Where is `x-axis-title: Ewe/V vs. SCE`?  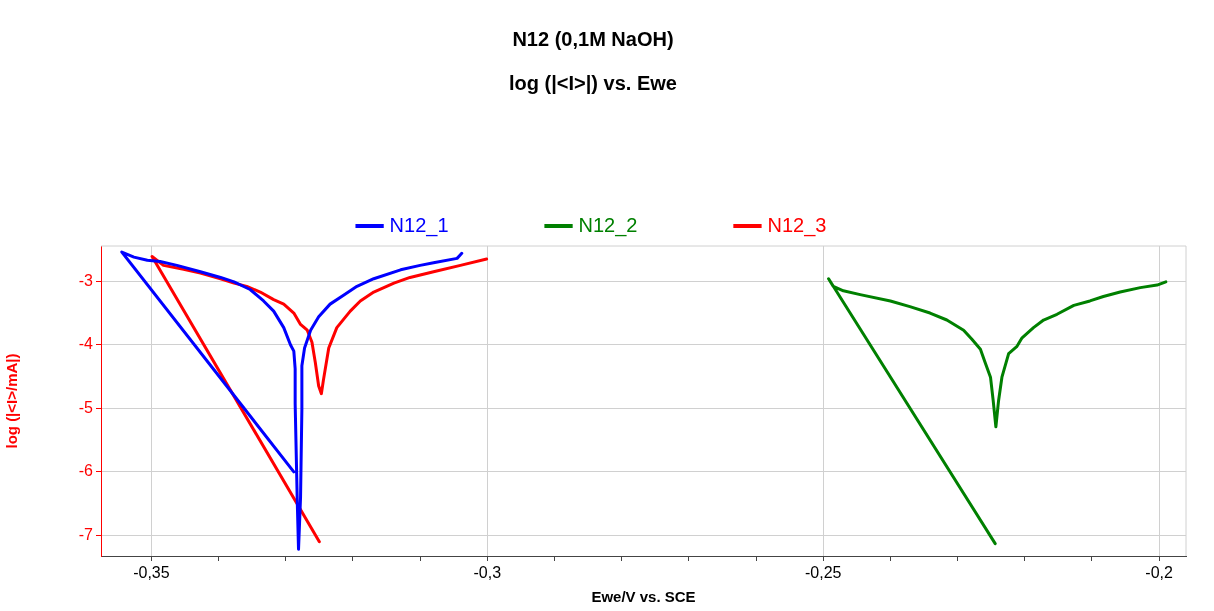 x-axis-title: Ewe/V vs. SCE is located at coordinates (643, 597).